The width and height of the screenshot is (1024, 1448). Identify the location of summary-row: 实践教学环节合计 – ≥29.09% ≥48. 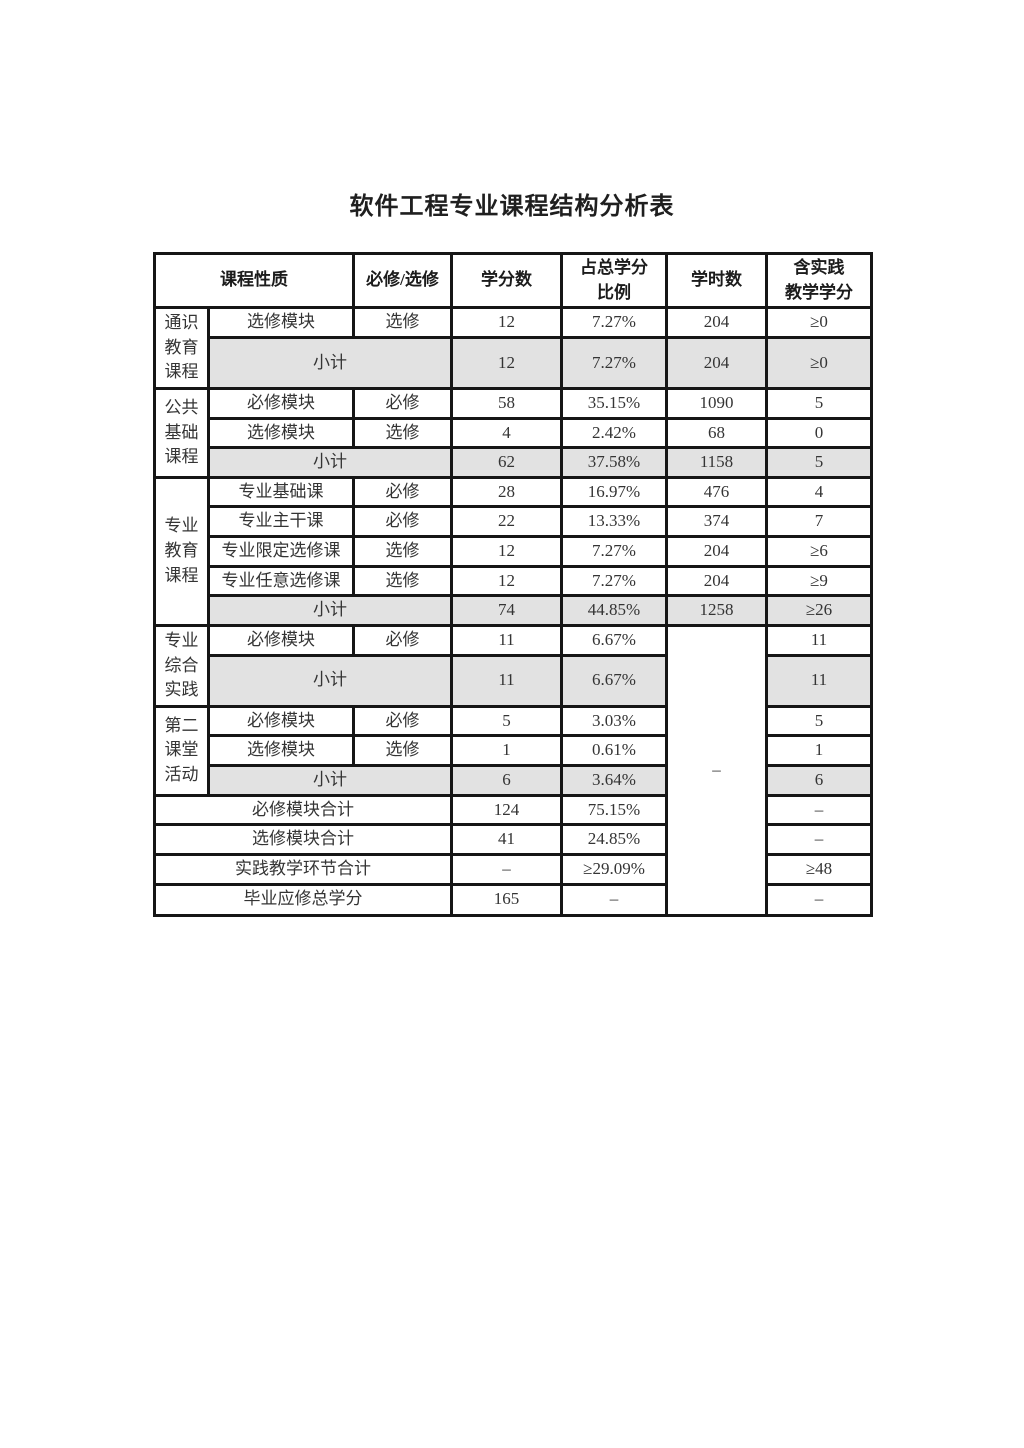
(513, 869).